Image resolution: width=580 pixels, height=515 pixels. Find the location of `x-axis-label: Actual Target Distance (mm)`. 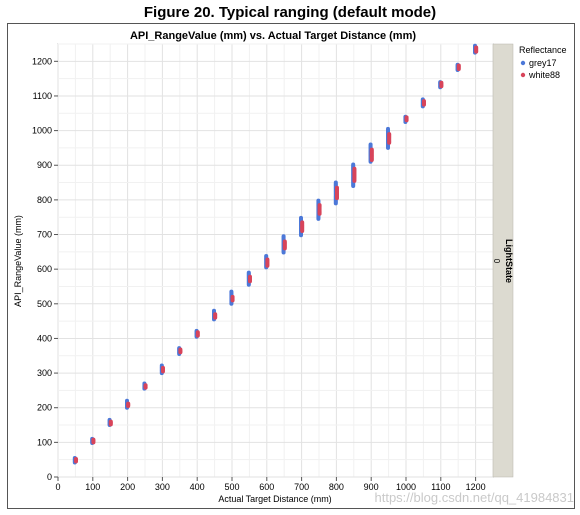

x-axis-label: Actual Target Distance (mm) is located at coordinates (274, 499).